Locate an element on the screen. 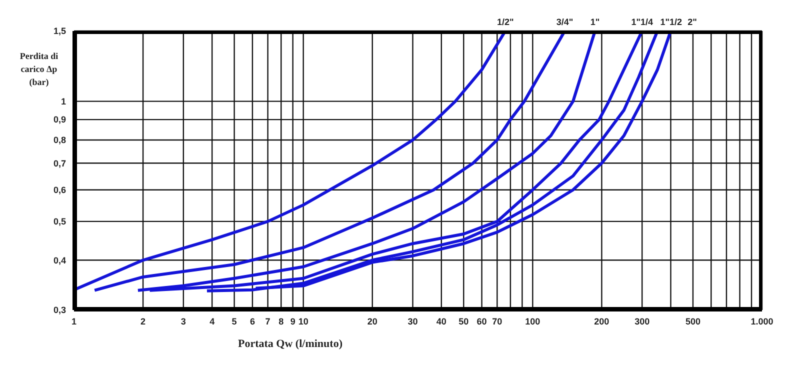 This screenshot has height=372, width=800. y-tick-label: 0,4 is located at coordinates (59, 260).